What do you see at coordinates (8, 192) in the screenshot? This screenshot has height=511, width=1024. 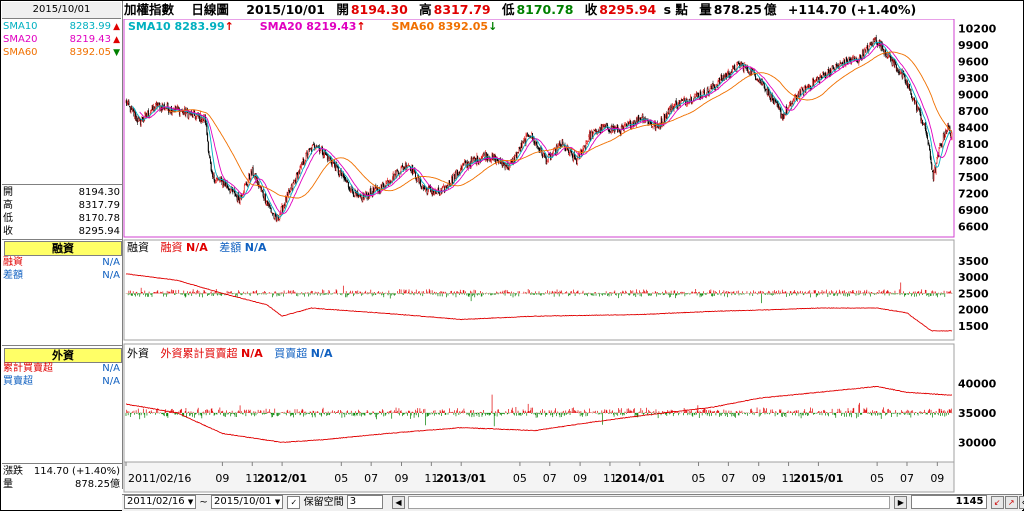 I see `open-label: 開` at bounding box center [8, 192].